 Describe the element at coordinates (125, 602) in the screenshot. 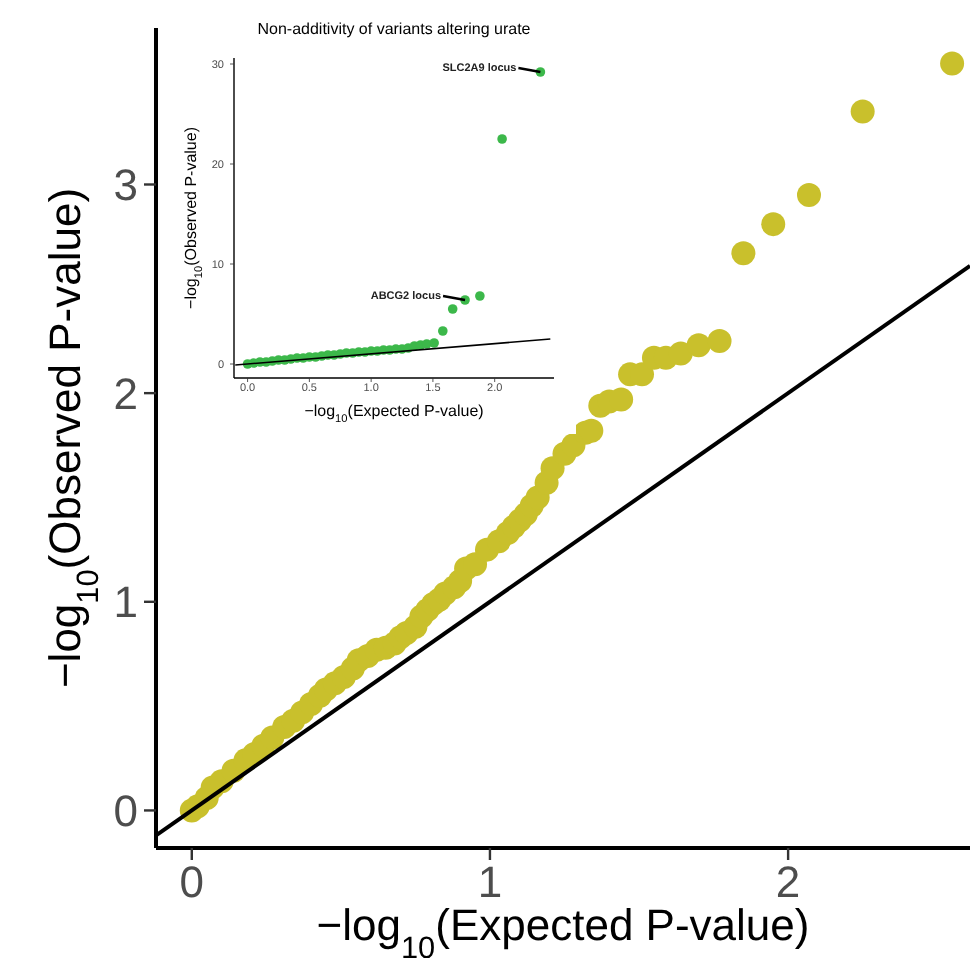

I see `y-tick-label: 1` at that location.